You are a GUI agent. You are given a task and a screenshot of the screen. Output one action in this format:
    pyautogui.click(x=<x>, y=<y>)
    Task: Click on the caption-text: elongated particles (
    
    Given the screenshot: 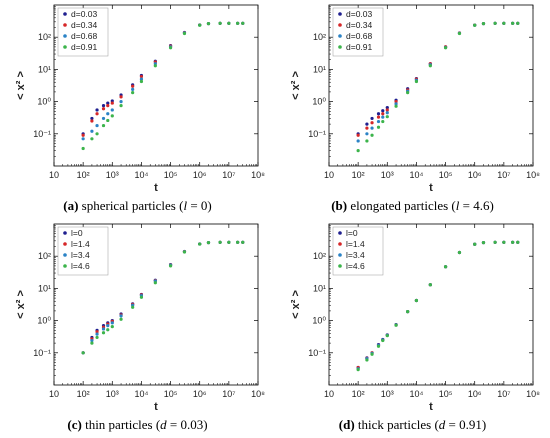 What is the action you would take?
    pyautogui.click(x=401, y=205)
    